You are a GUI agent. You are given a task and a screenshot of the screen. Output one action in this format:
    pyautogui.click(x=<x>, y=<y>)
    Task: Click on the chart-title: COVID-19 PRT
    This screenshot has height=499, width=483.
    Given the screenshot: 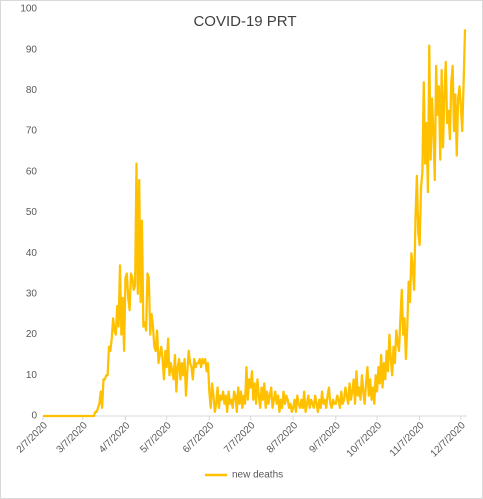 What is the action you would take?
    pyautogui.click(x=244, y=21)
    